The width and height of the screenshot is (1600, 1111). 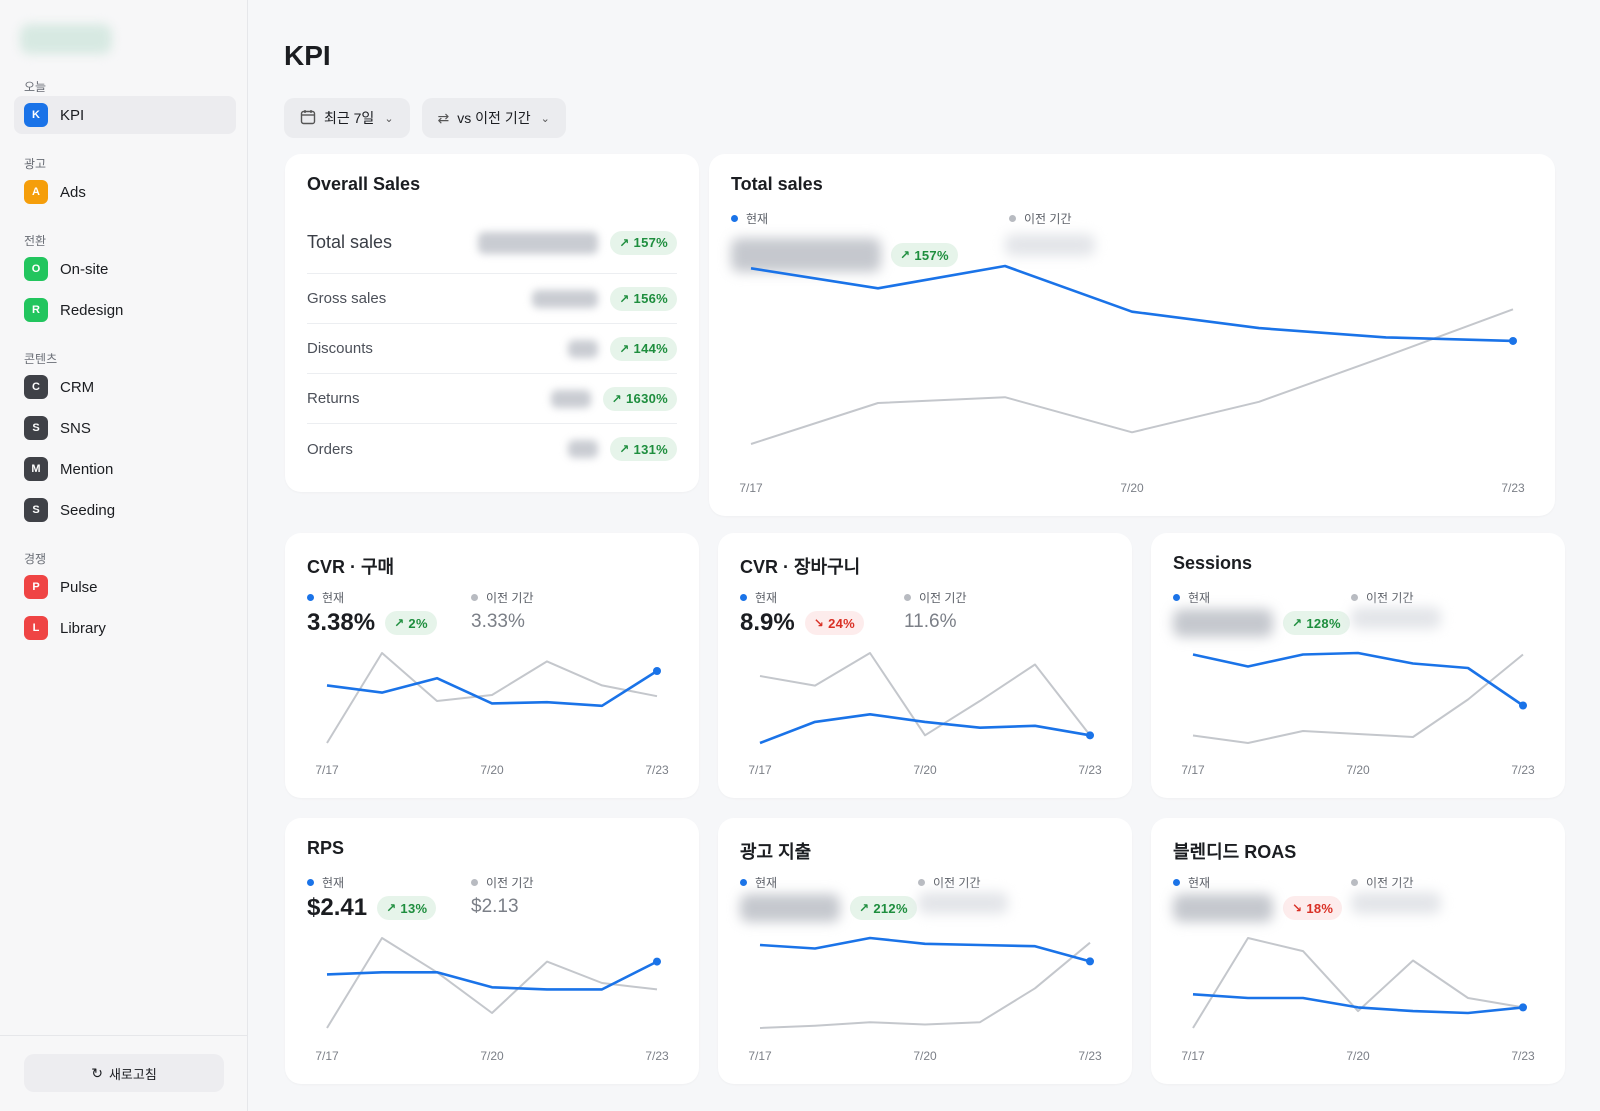 I want to click on nav-badge: A, so click(x=36, y=192).